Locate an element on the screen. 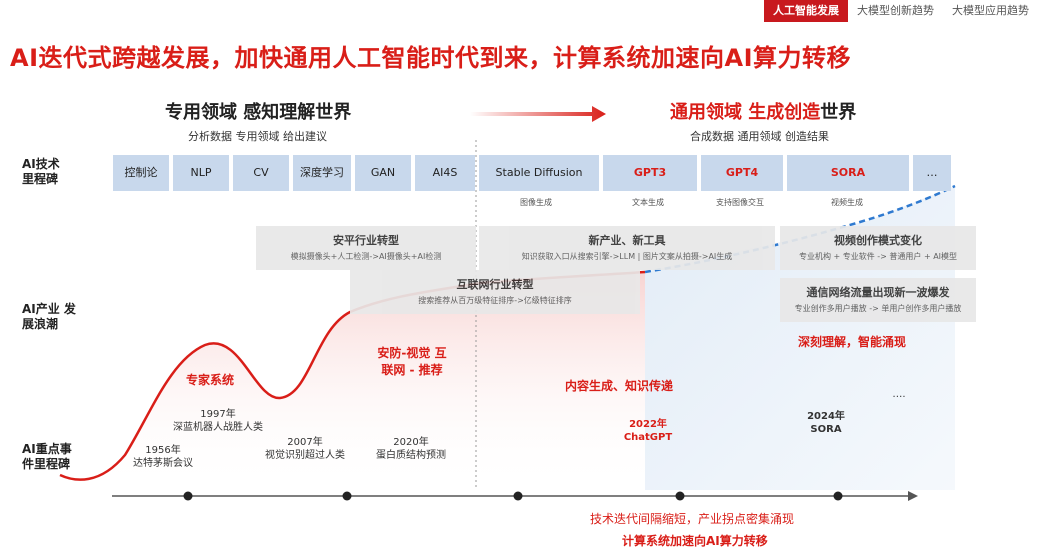 This screenshot has width=1038, height=556. event-2024: 2024年 SORA is located at coordinates (826, 423).